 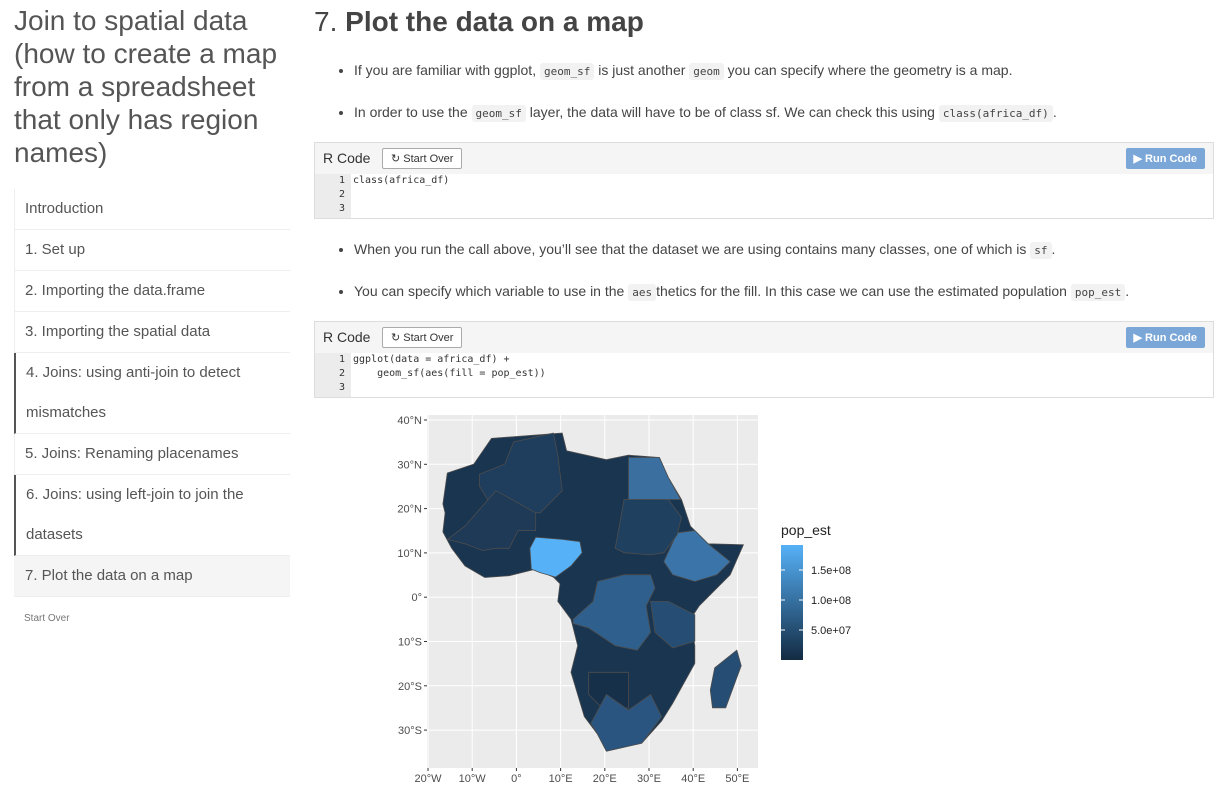 What do you see at coordinates (1041, 250) in the screenshot?
I see `inline-code: sf` at bounding box center [1041, 250].